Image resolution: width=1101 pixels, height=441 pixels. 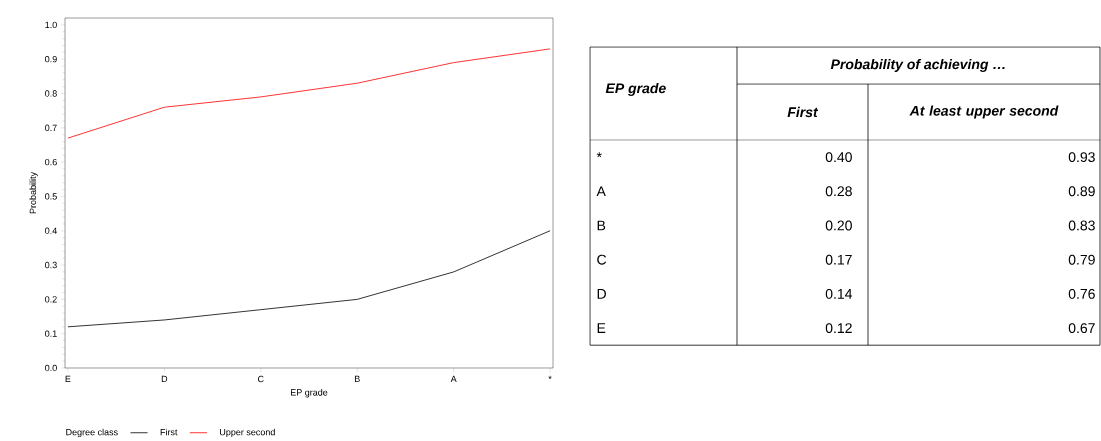 I want to click on legend-title: Degree class, so click(x=92, y=433).